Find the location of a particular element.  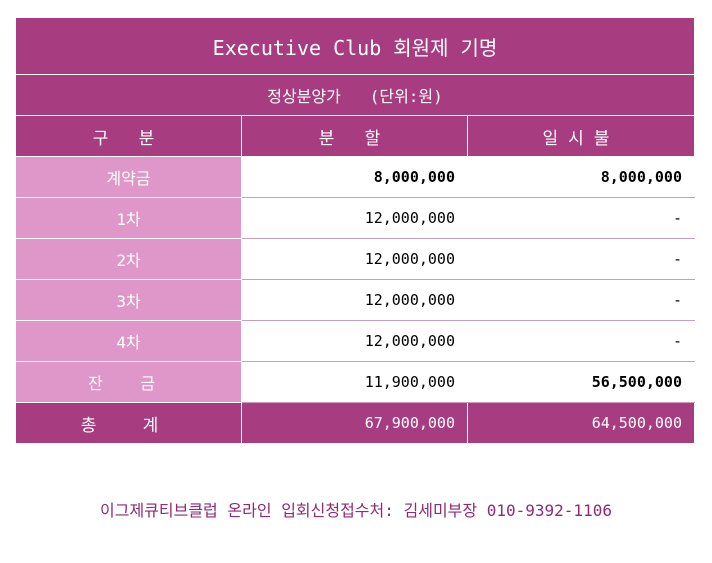

header-row: 구 분 분 할 일시불 is located at coordinates (355, 136).